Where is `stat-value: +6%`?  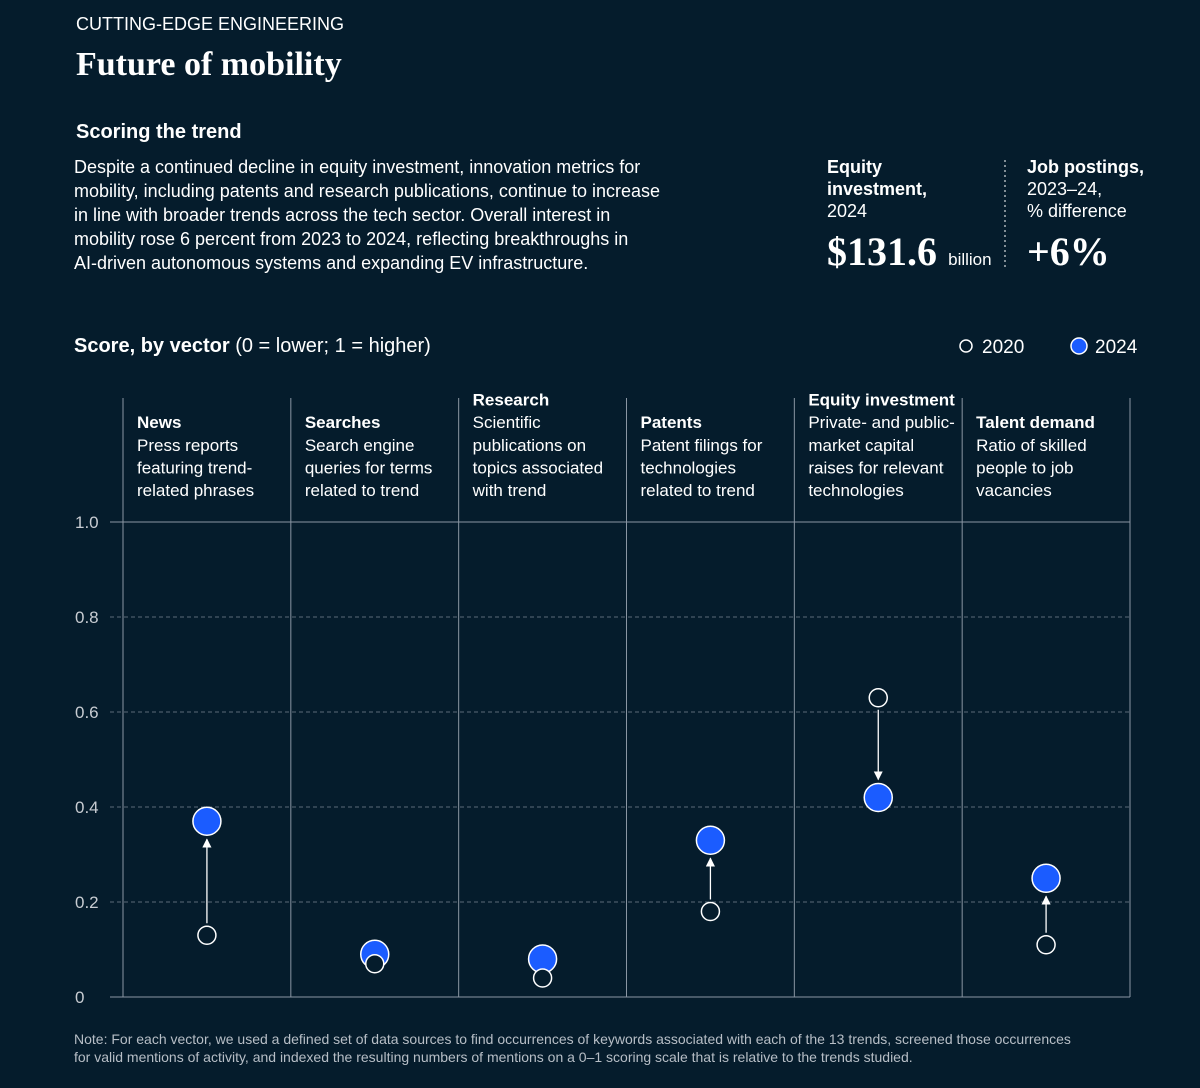 stat-value: +6% is located at coordinates (1068, 251).